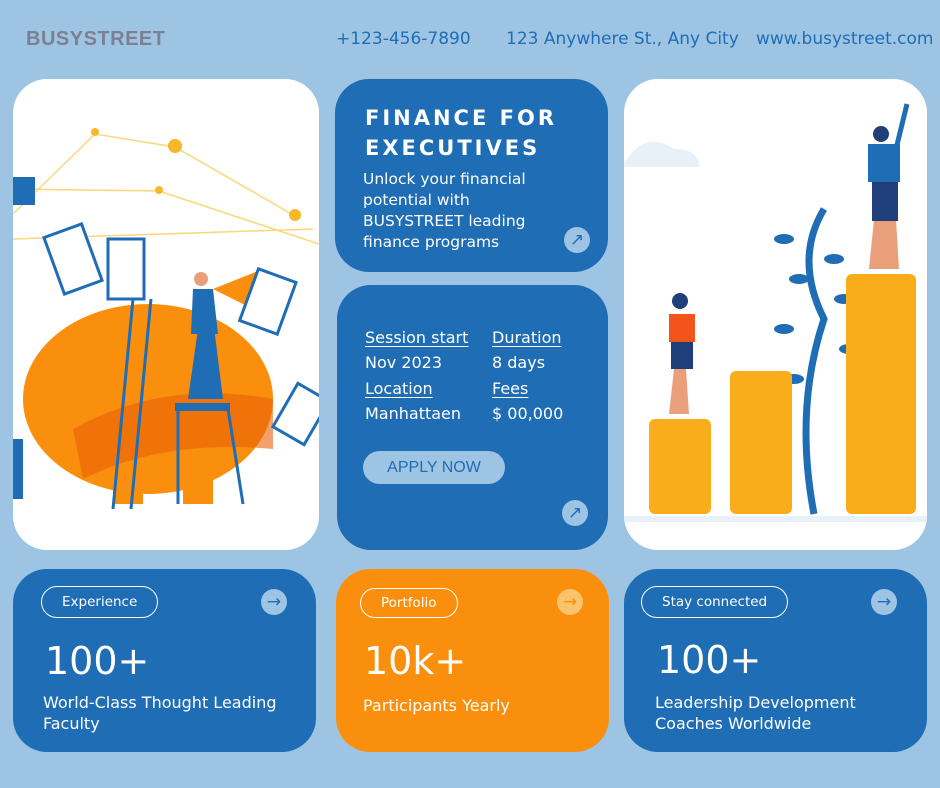 The image size is (940, 788). Describe the element at coordinates (527, 337) in the screenshot. I see `duration-label: Duration` at that location.